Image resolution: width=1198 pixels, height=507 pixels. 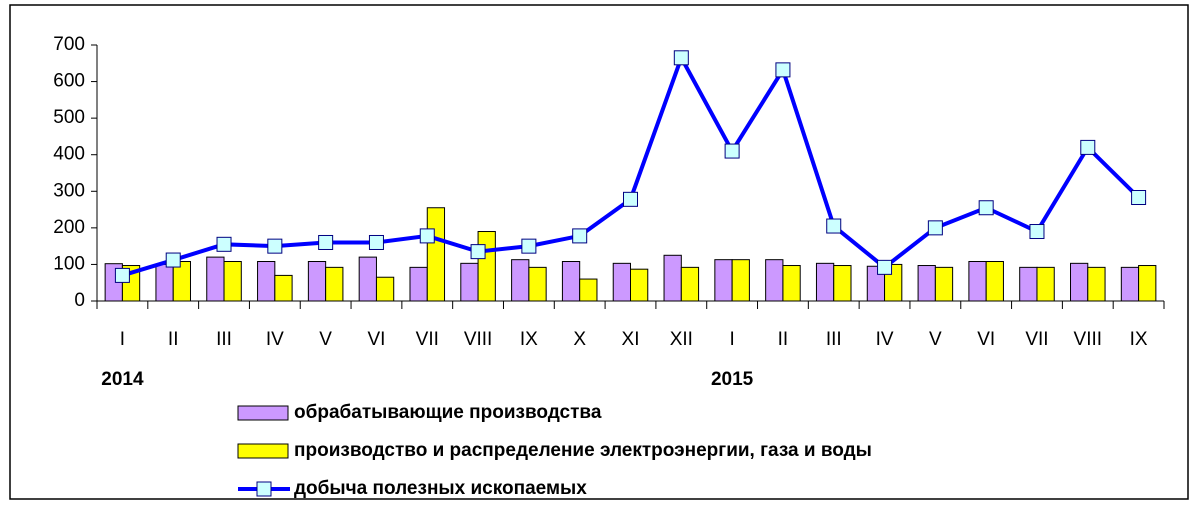 What do you see at coordinates (631, 339) in the screenshot?
I see `x-tick-label: XI` at bounding box center [631, 339].